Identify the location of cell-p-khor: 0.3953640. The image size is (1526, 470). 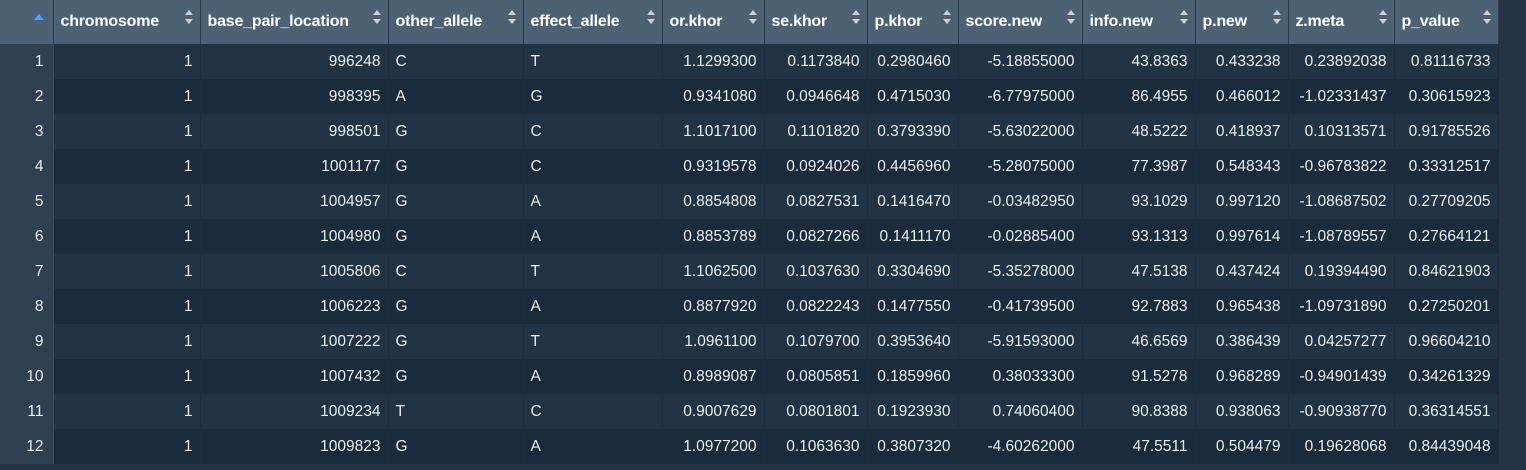
(913, 341).